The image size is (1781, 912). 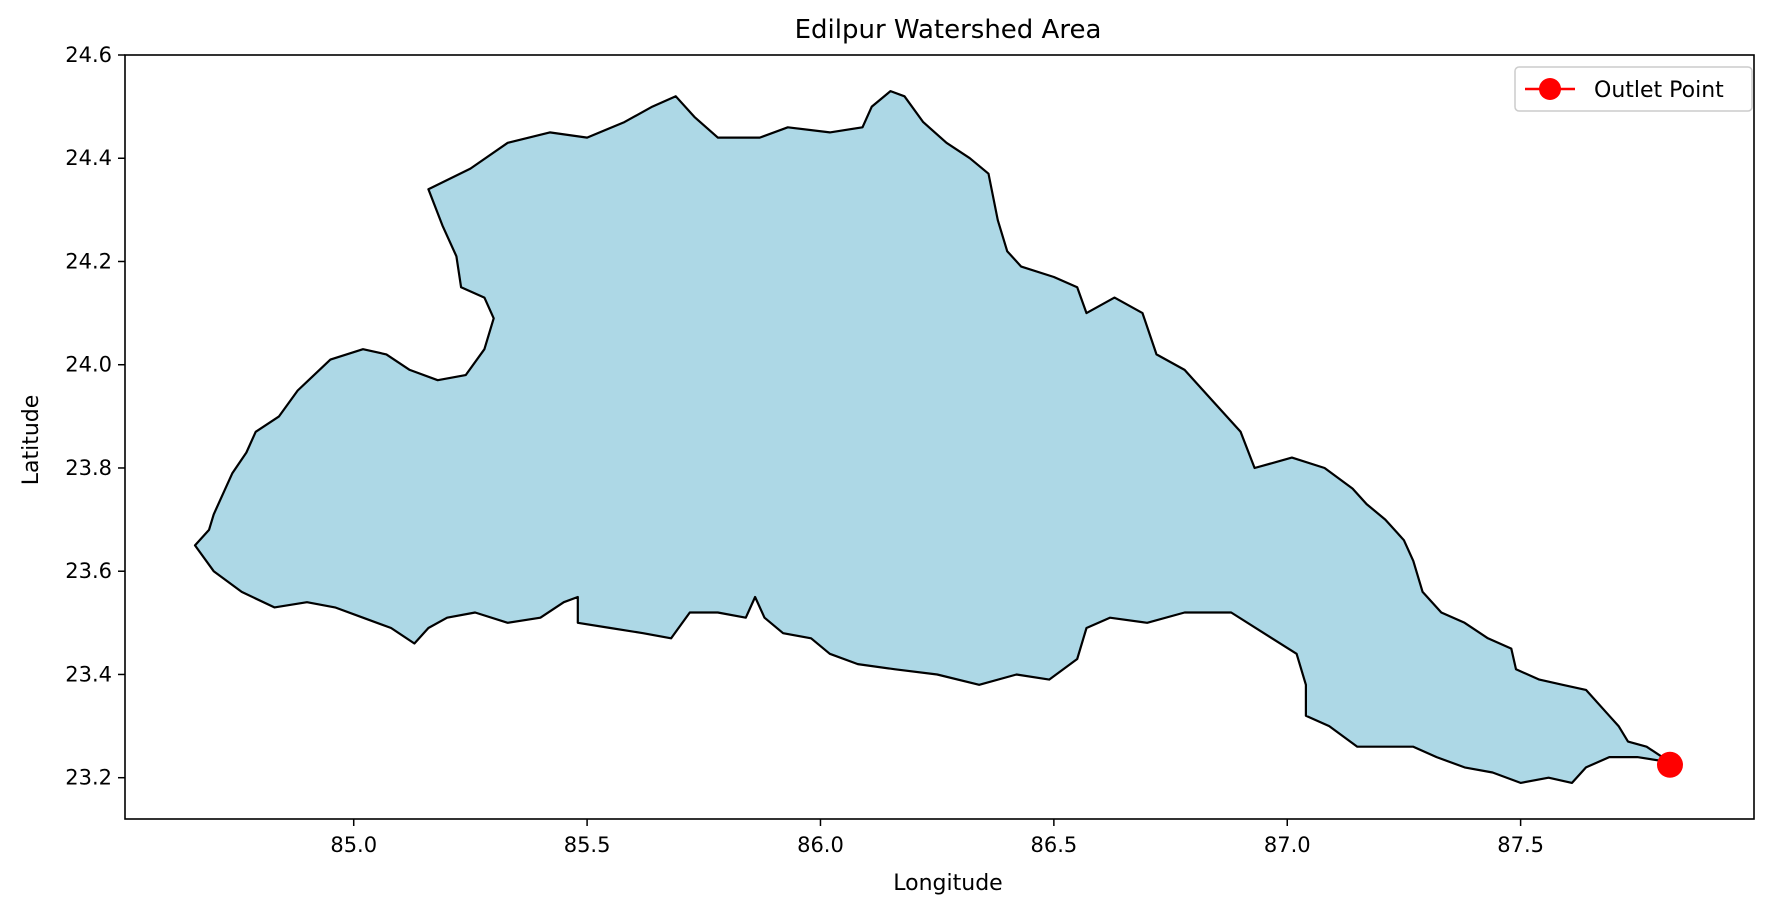 What do you see at coordinates (1287, 845) in the screenshot?
I see `x-tick-label: 87.0` at bounding box center [1287, 845].